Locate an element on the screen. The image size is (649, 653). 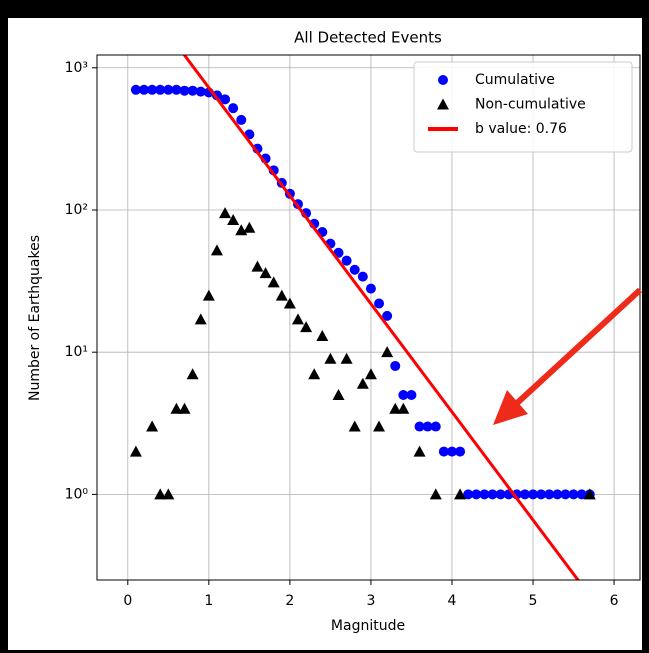
legend-label: b value: 0.76 is located at coordinates (521, 129).